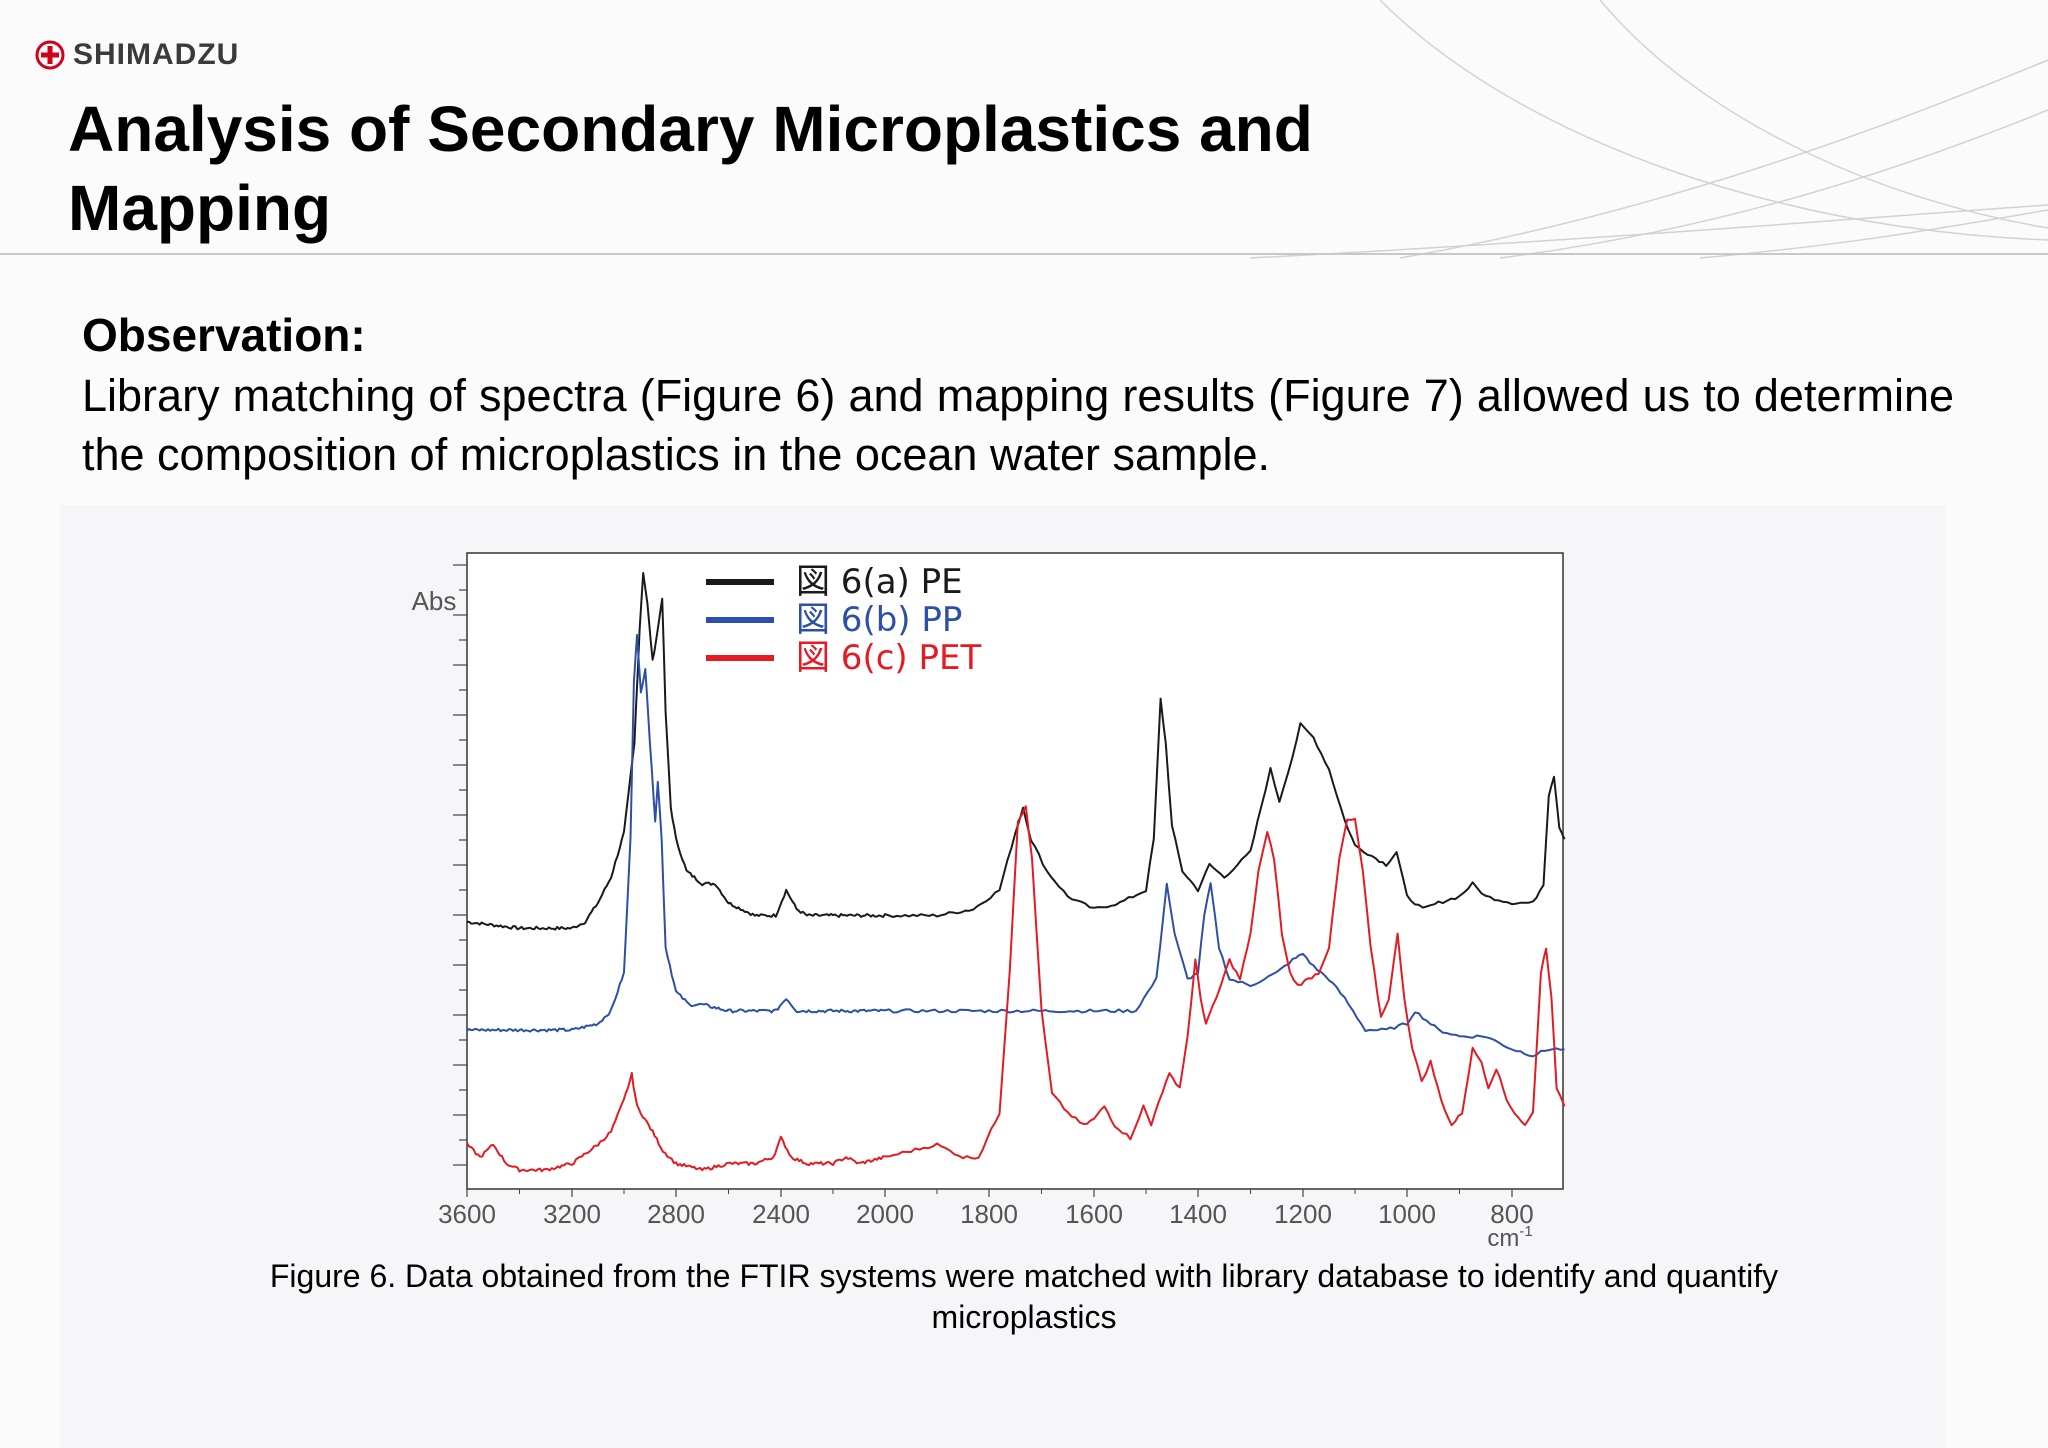 The image size is (2048, 1448). I want to click on brand-logo: SHIMADZU, so click(137, 55).